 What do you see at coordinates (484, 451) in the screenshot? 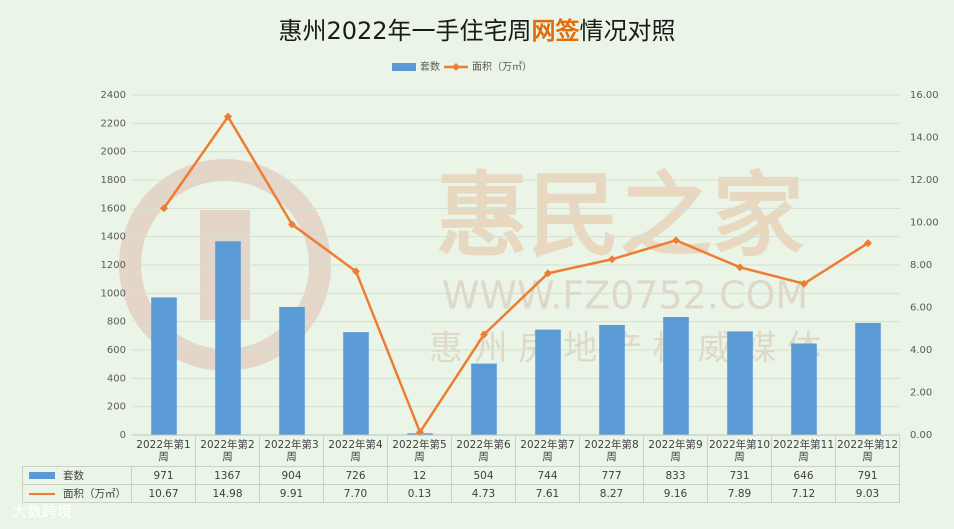
I see `x-tick-label: 2022年第6周` at bounding box center [484, 451].